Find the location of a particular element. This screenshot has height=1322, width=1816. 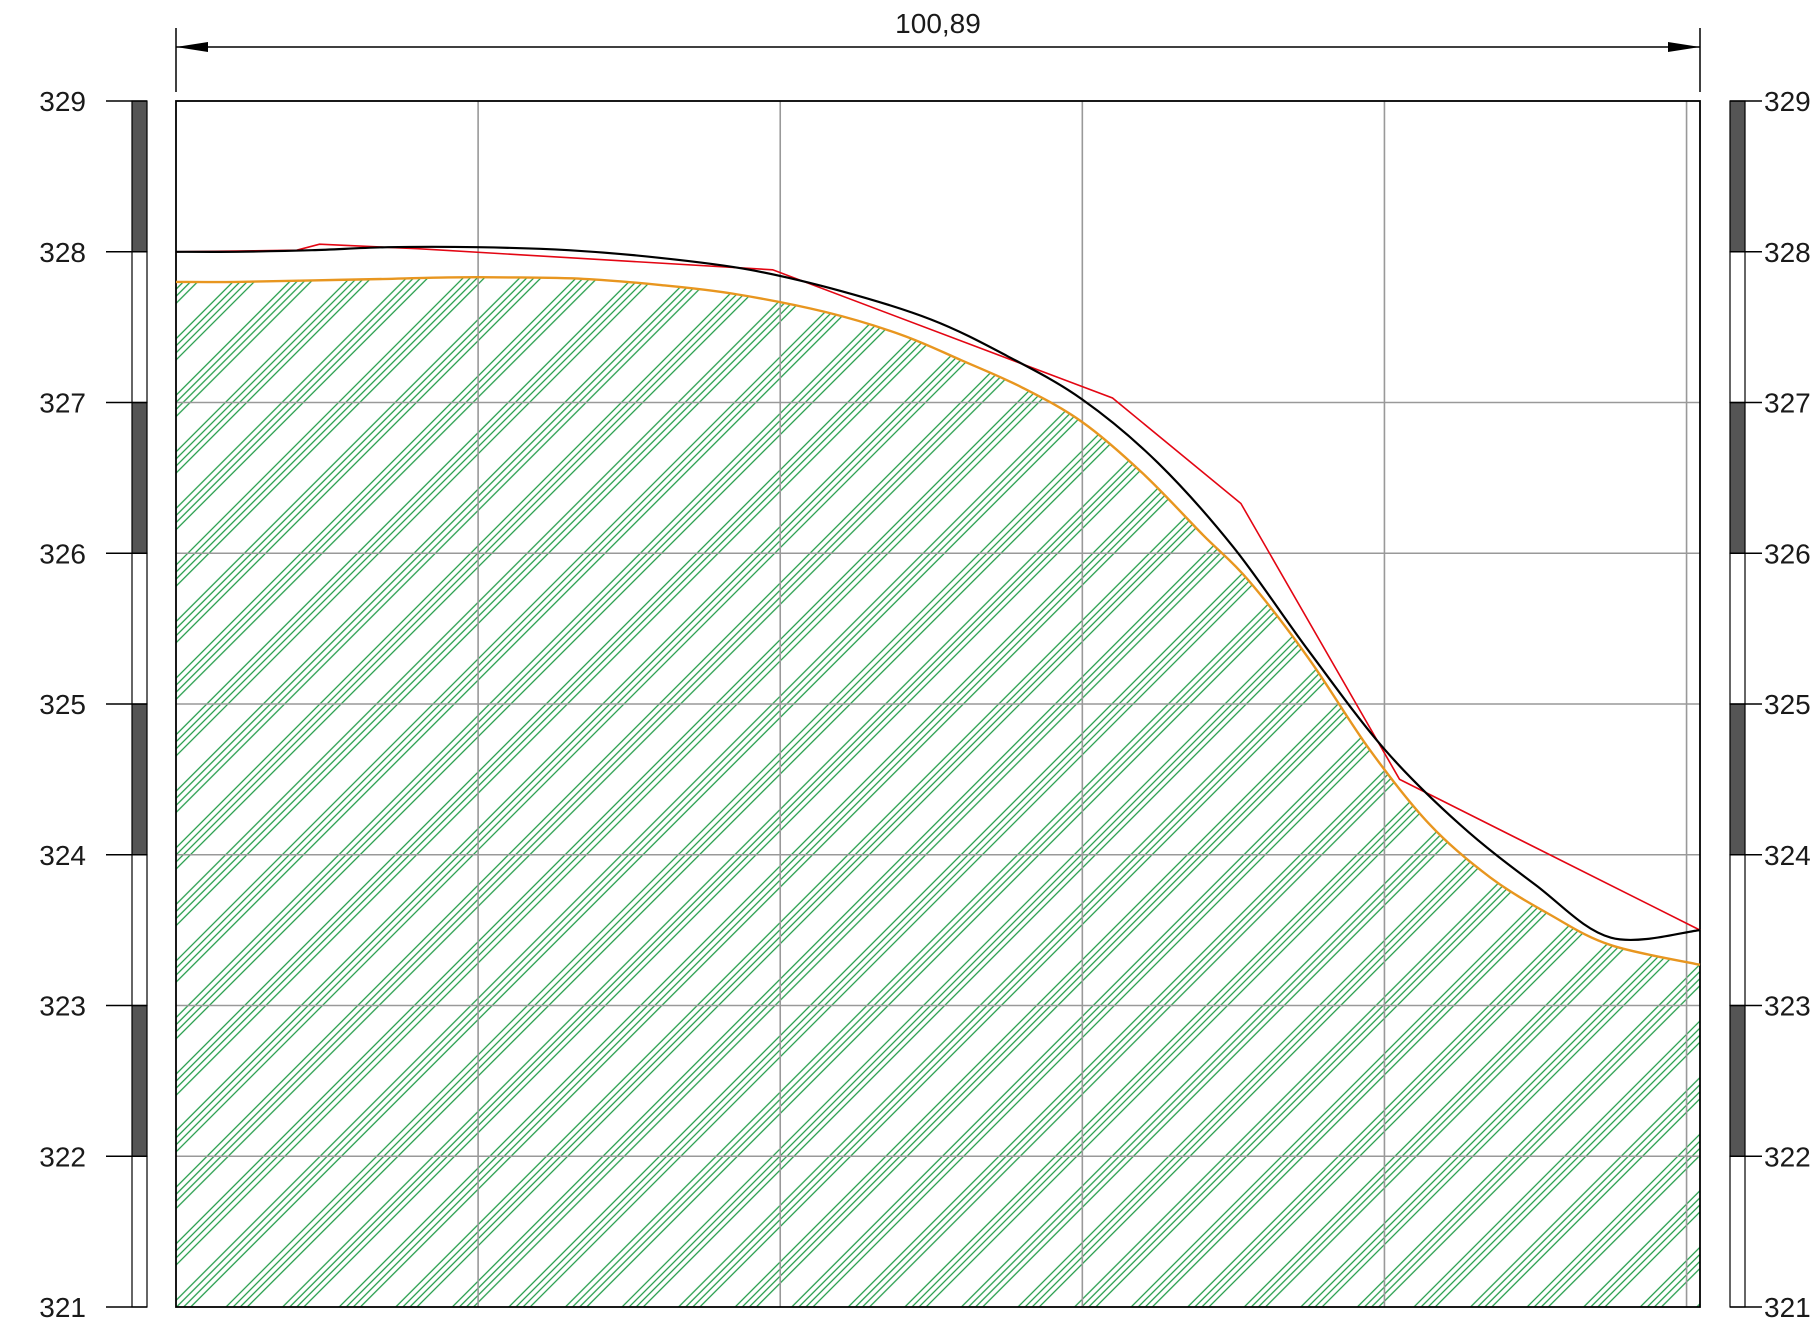

dimension-arrow-right is located at coordinates (1684, 47).